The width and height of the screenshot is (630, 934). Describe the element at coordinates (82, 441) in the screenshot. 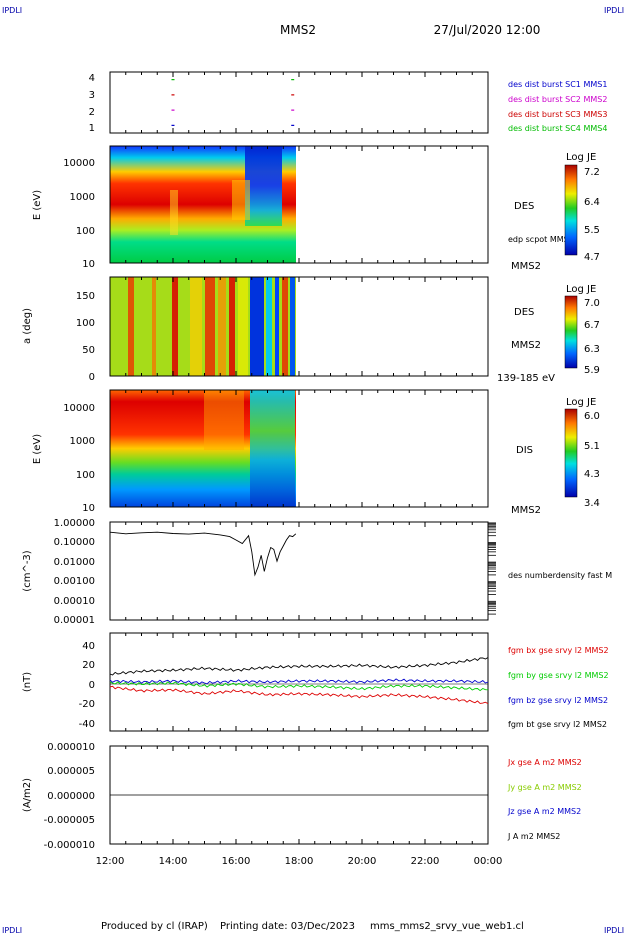

I see `dis-energy-ytick-1000: 1000` at that location.